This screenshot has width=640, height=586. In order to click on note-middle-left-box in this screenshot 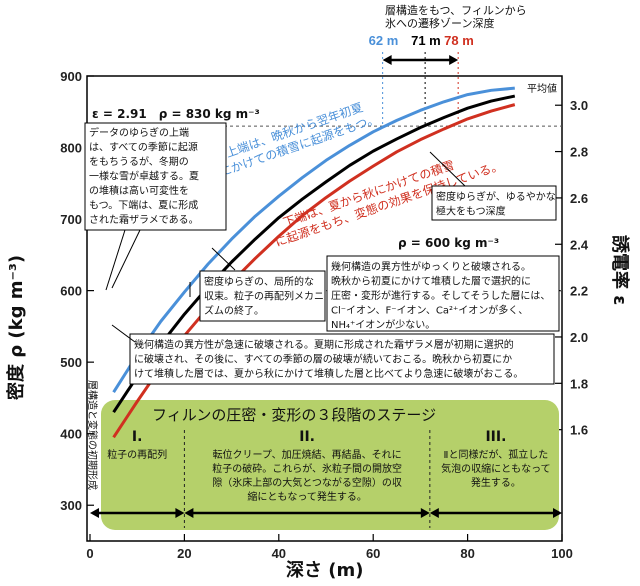, I will do `click(262, 296)`.